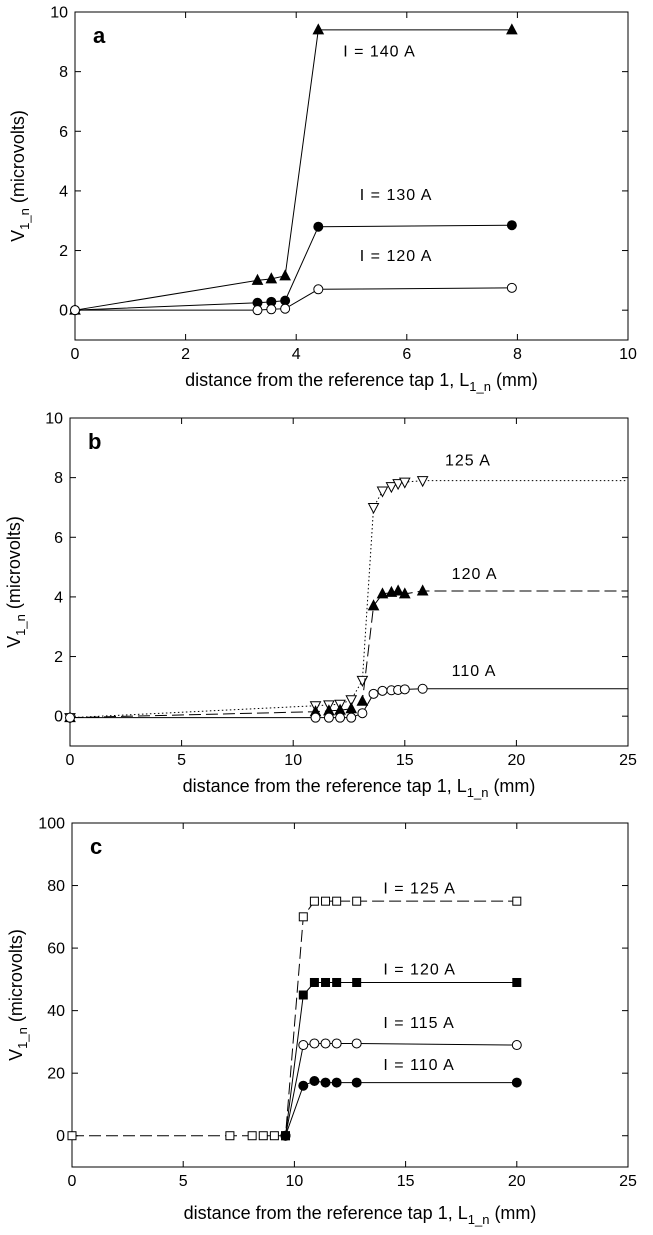  Describe the element at coordinates (474, 671) in the screenshot. I see `series-label: 110 A` at that location.